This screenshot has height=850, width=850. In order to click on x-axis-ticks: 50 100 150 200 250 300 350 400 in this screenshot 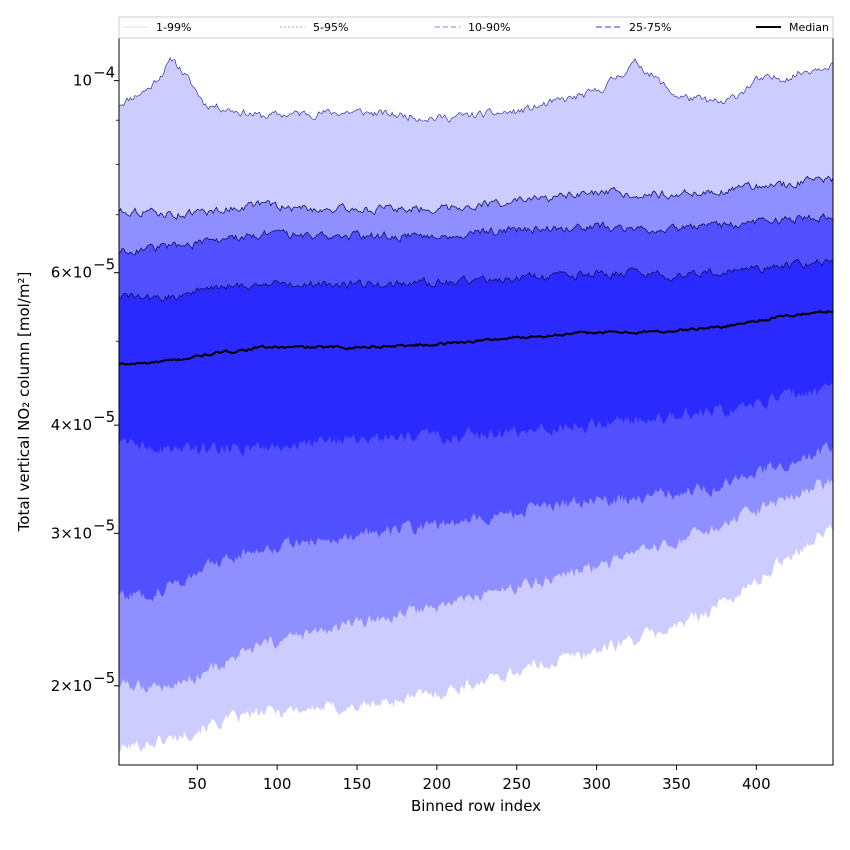, I will do `click(479, 779)`.